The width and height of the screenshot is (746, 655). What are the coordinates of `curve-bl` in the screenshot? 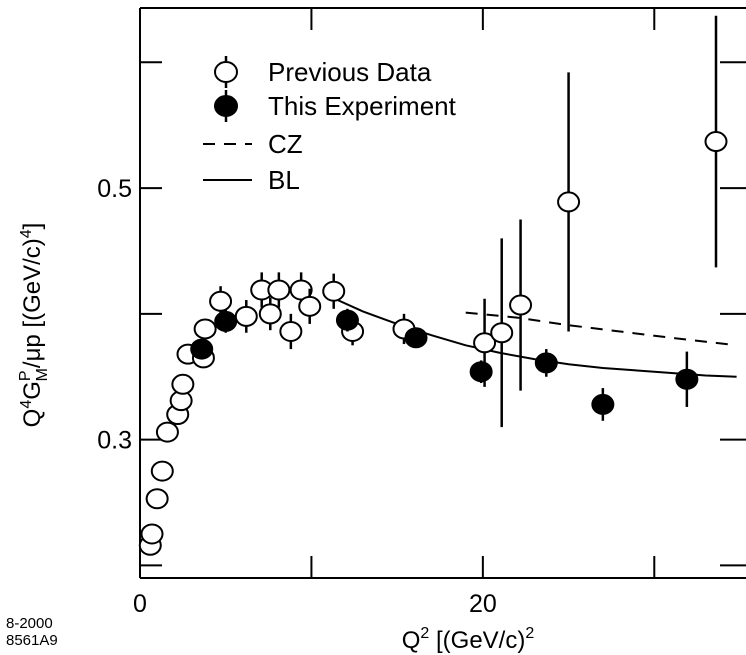 It's located at (534, 337).